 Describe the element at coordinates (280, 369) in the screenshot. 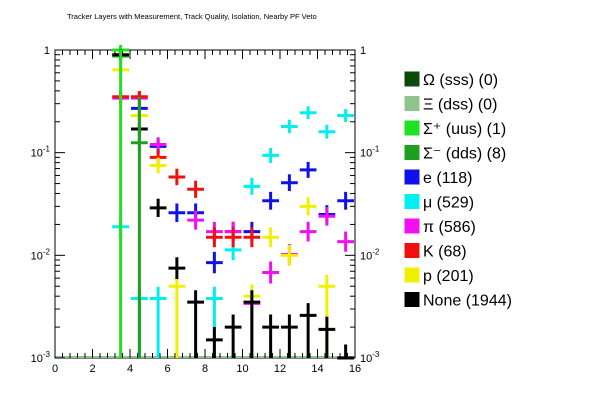

I see `x-tick-label: 12` at that location.